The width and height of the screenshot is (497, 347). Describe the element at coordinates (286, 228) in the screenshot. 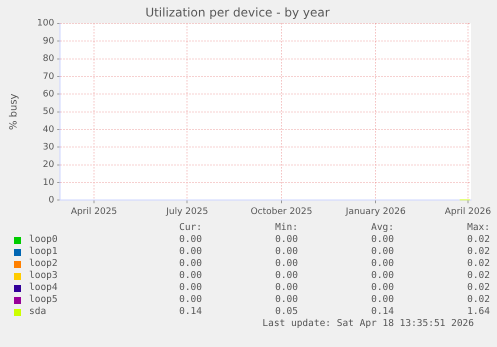

I see `text: Min:` at that location.